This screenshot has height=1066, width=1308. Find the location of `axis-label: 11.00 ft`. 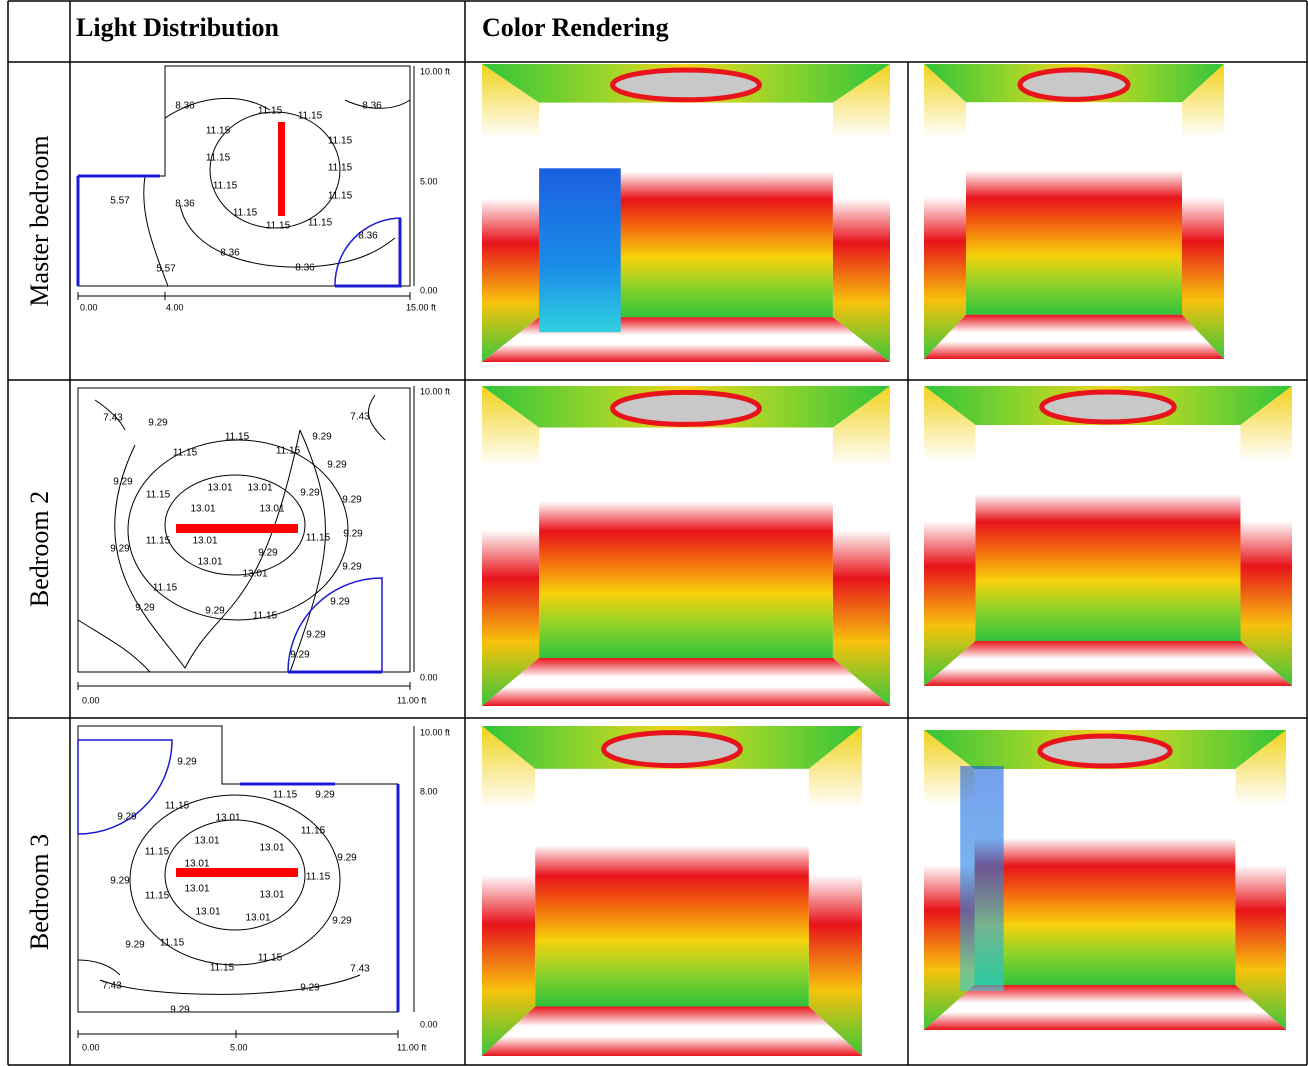

axis-label: 11.00 ft is located at coordinates (412, 1047).